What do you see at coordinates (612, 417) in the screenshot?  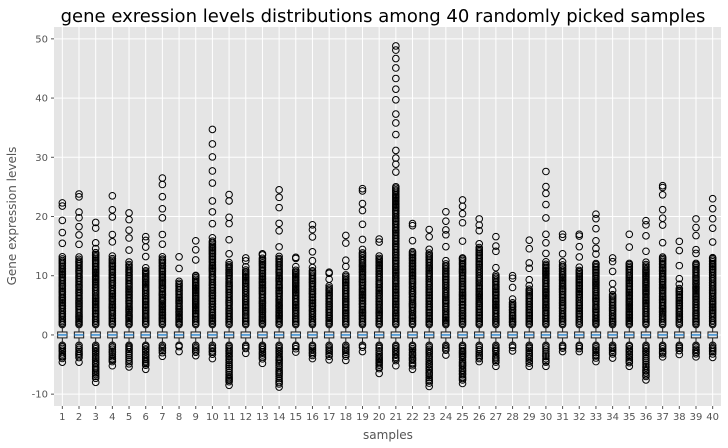 I see `x-tick-label: 34` at bounding box center [612, 417].